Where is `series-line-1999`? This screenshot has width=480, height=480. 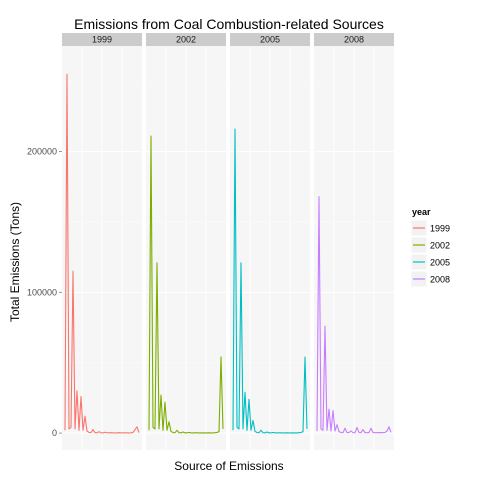
series-line-1999 is located at coordinates (102, 253).